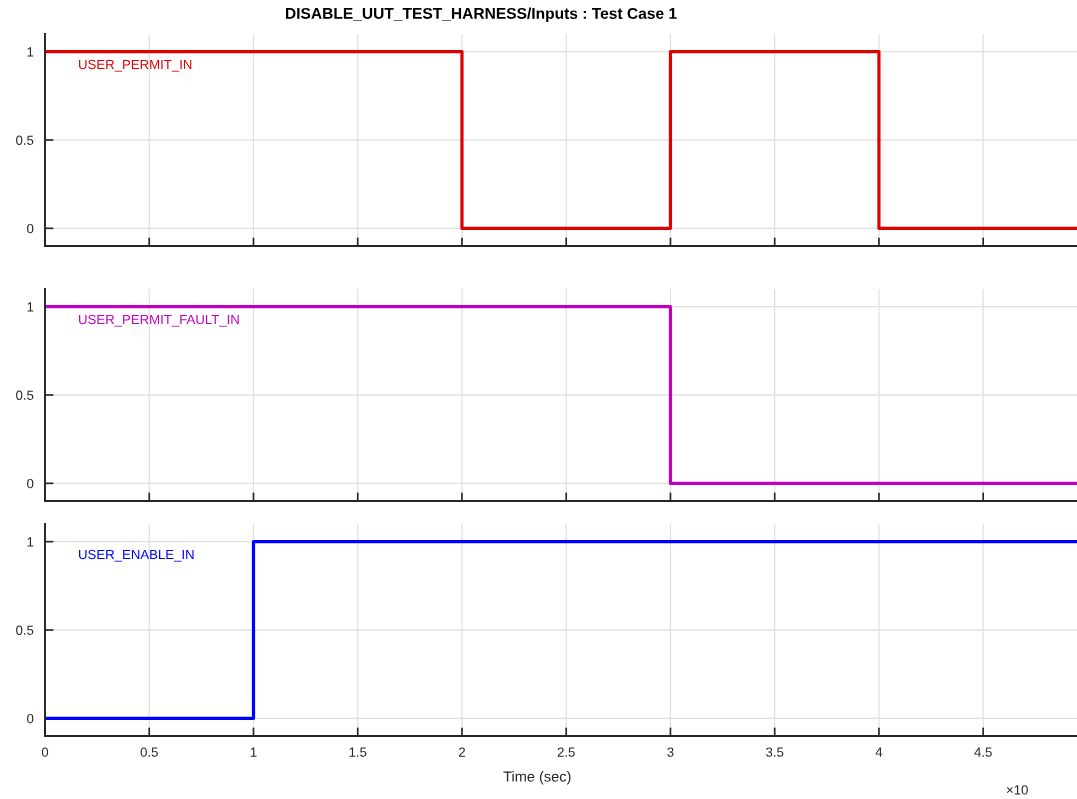 The image size is (1077, 799). Describe the element at coordinates (149, 752) in the screenshot. I see `x-tick-label: 0.5` at that location.